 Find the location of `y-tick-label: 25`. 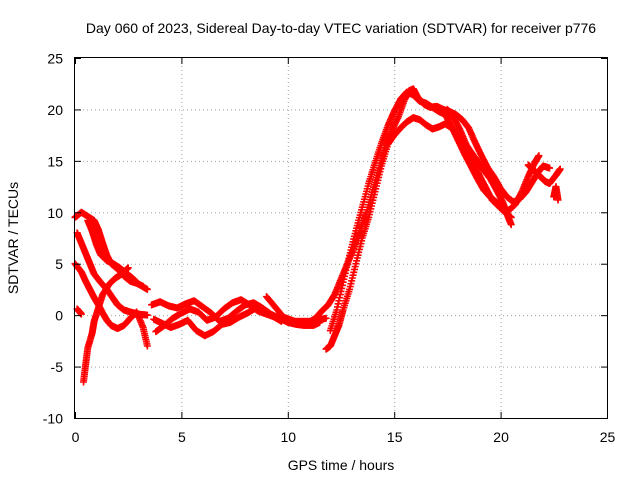

y-tick-label: 25 is located at coordinates (55, 59).